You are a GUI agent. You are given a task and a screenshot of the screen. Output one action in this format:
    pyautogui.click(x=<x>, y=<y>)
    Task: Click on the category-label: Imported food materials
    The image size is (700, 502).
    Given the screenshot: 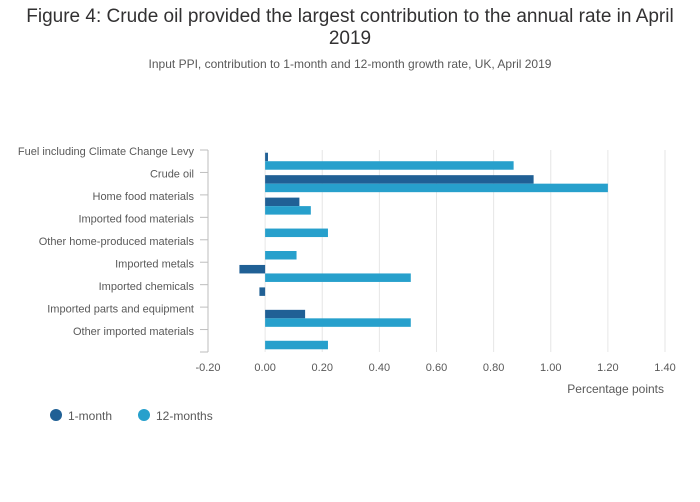 What is the action you would take?
    pyautogui.click(x=136, y=220)
    